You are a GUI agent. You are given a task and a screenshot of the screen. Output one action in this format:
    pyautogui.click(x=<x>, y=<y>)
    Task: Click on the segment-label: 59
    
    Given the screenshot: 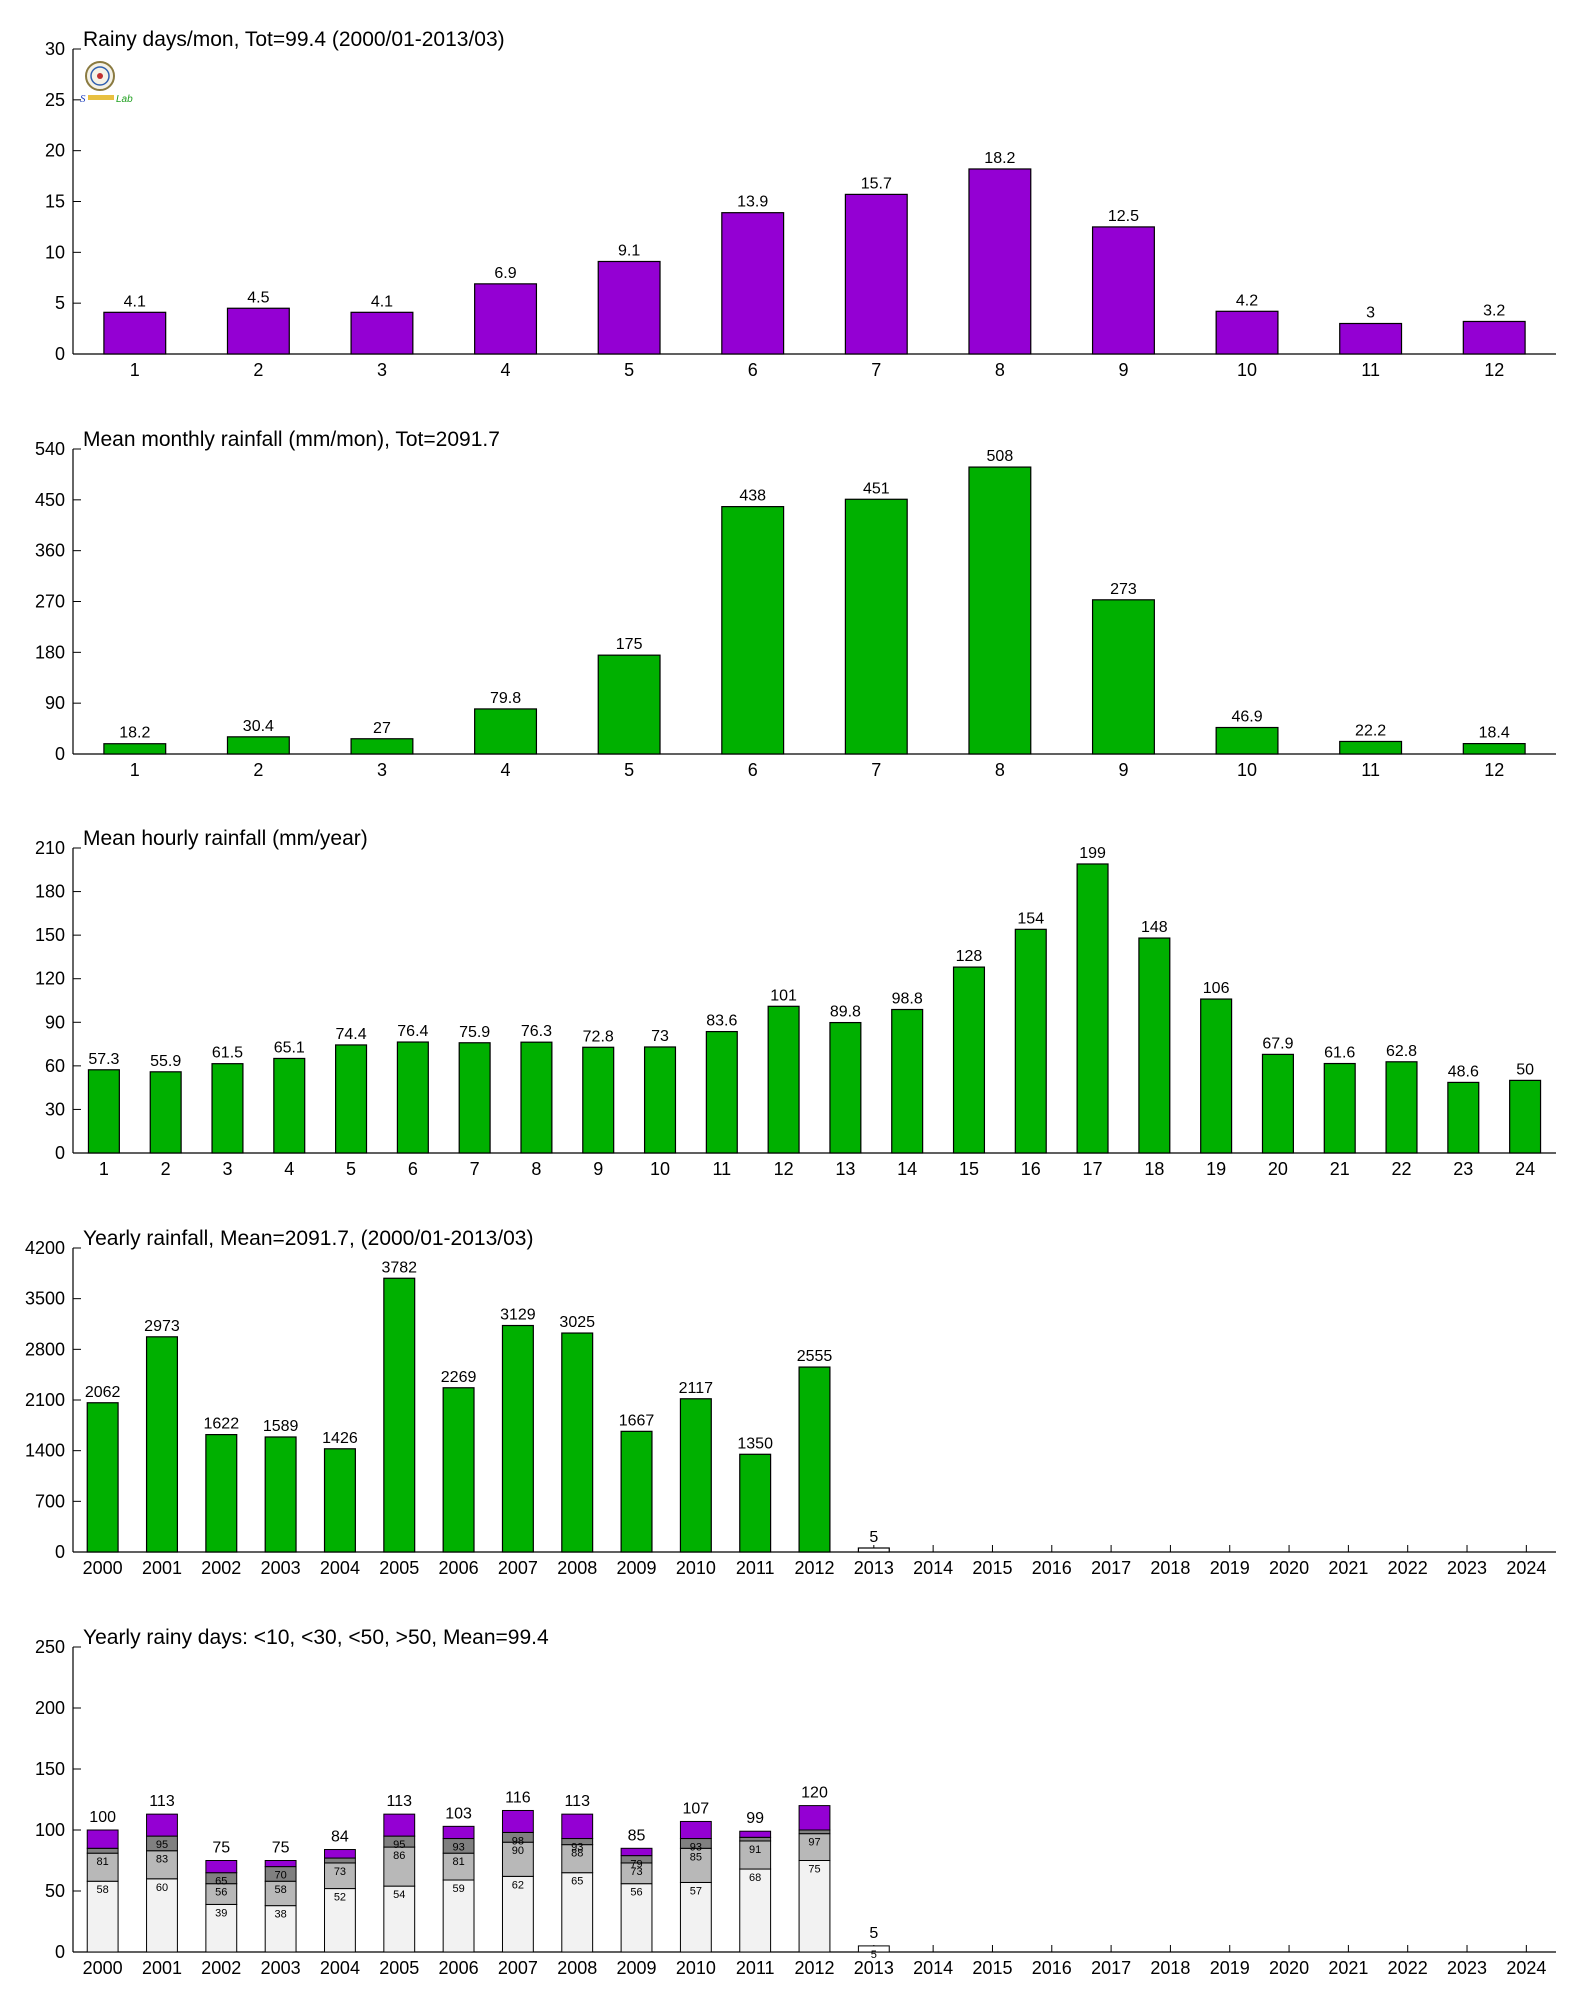 What is the action you would take?
    pyautogui.click(x=458, y=1889)
    